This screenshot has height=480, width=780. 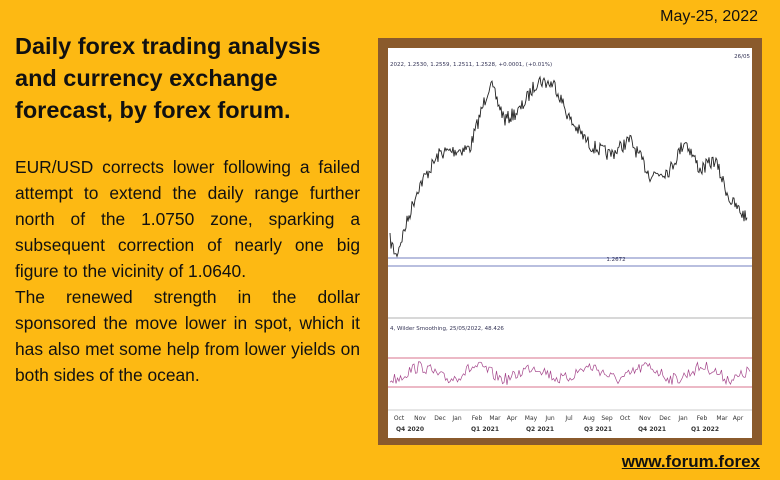 What do you see at coordinates (485, 429) in the screenshot?
I see `quarter-label: Q1 2021` at bounding box center [485, 429].